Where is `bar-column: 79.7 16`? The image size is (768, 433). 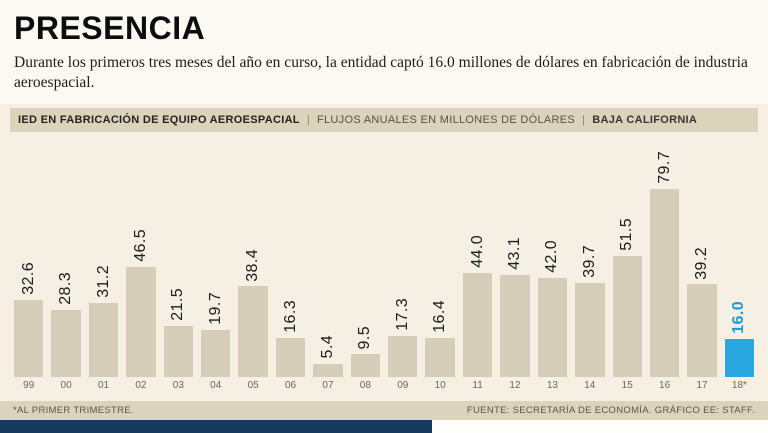
bar-column: 79.7 16 is located at coordinates (664, 272).